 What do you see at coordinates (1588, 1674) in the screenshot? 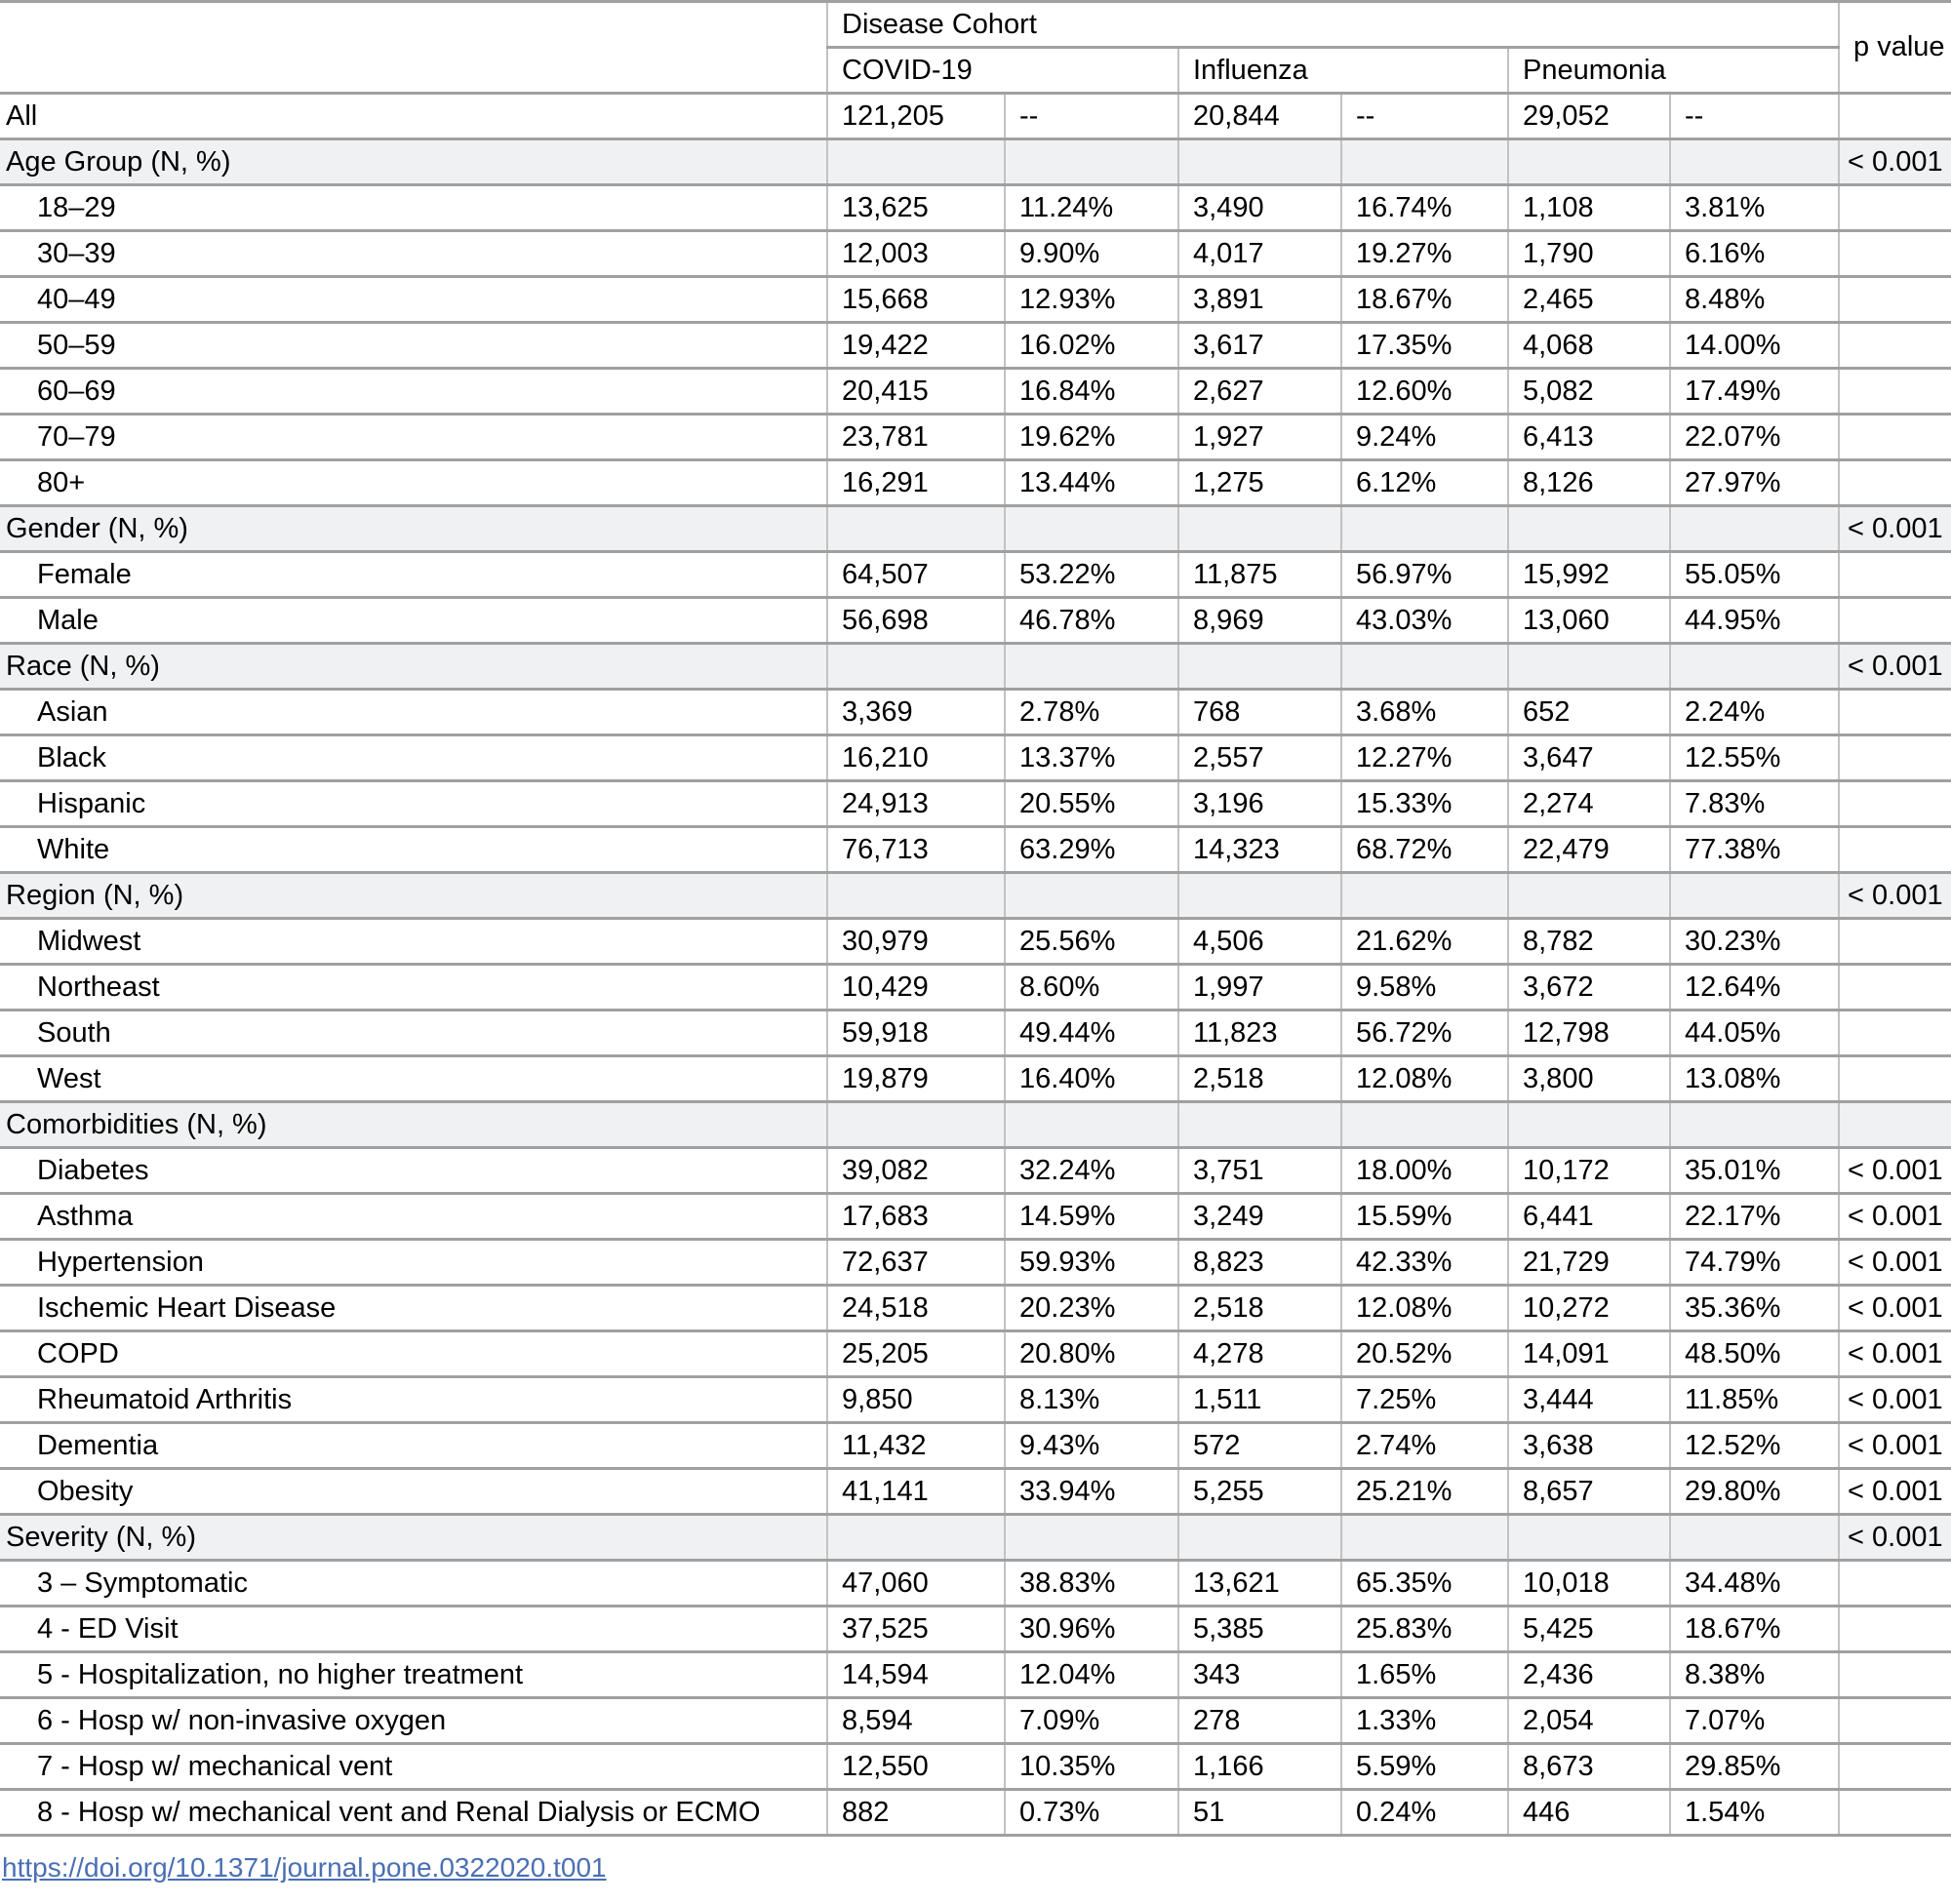
I see `pneumonia-n-cell: 2,436` at bounding box center [1588, 1674].